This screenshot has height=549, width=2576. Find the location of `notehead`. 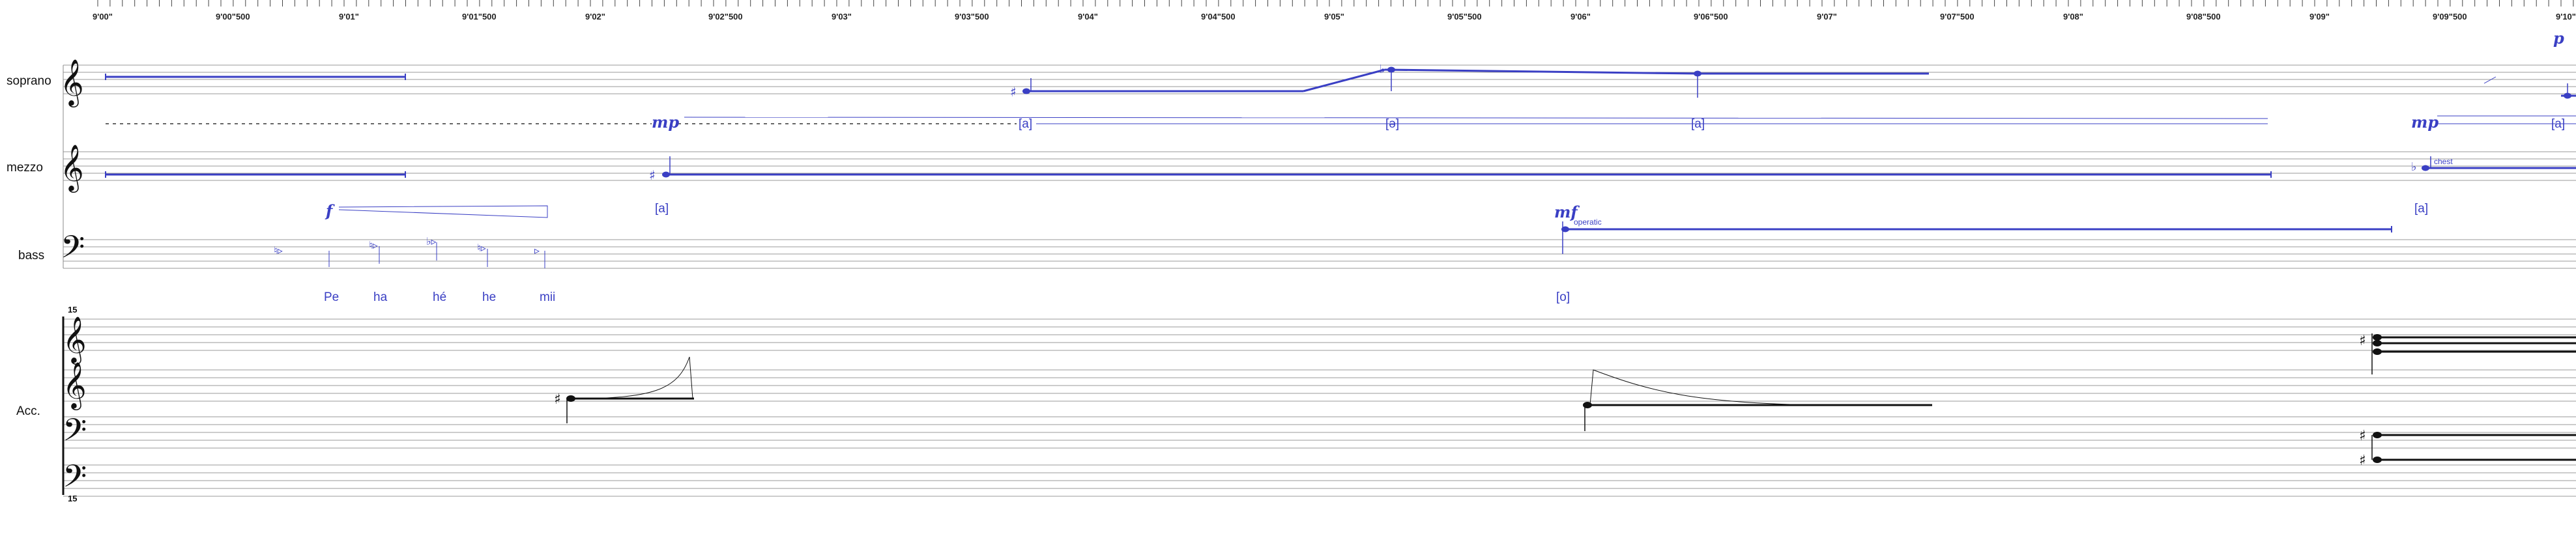

notehead is located at coordinates (1565, 229).